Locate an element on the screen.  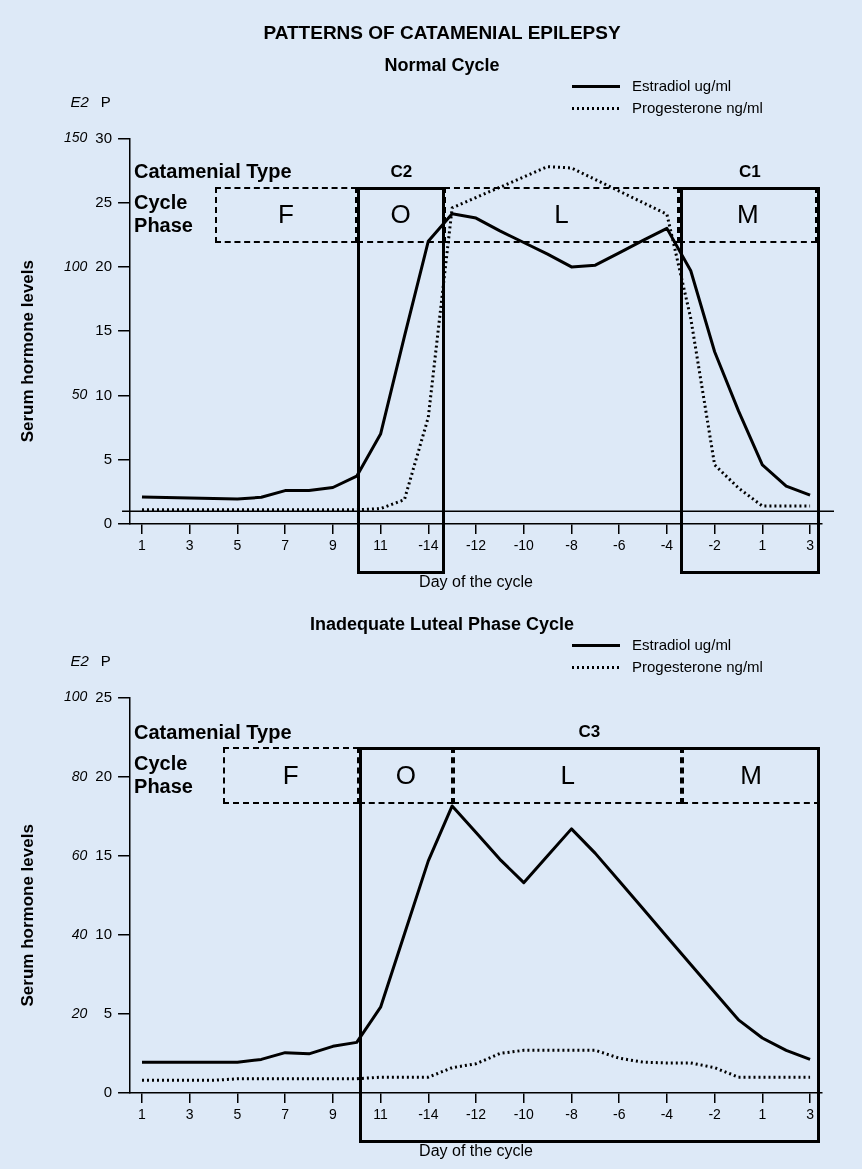
y-tick-label: 50 is located at coordinates (79, 394).